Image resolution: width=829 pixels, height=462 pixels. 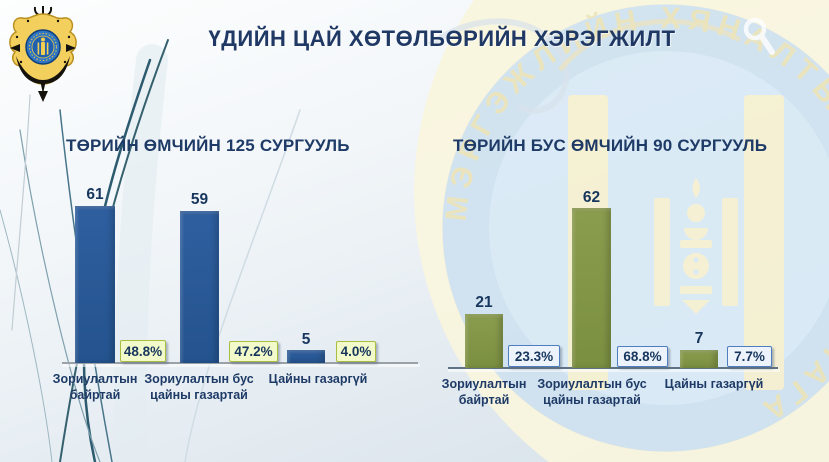 I want to click on chart-title-state: ТӨРИЙН ӨМЧИЙН 125 СУРГУУЛЬ, so click(x=208, y=145).